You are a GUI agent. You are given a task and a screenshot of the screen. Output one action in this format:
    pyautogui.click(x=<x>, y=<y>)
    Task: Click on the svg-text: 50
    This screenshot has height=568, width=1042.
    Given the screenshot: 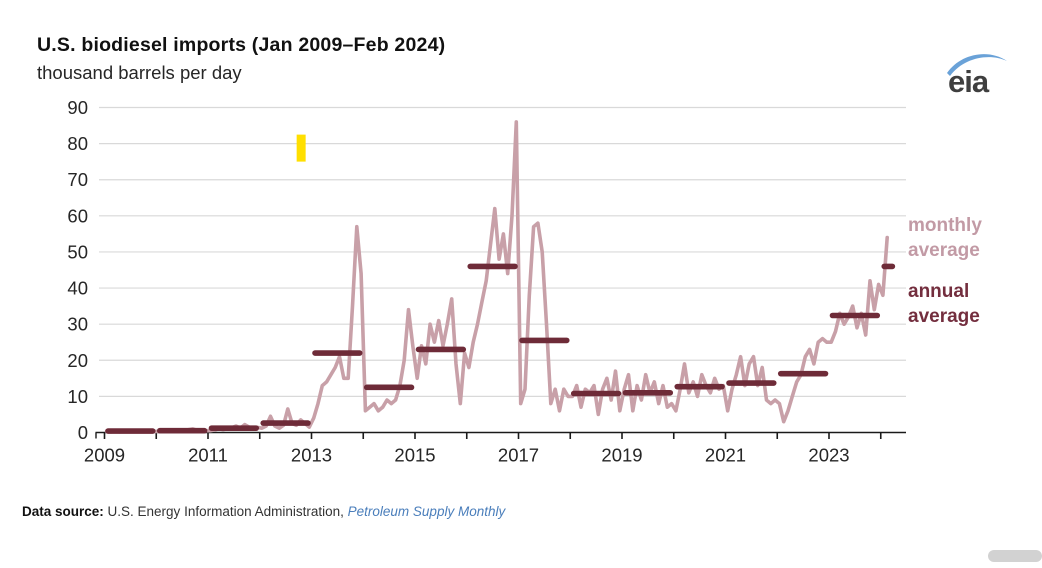 What is the action you would take?
    pyautogui.click(x=77, y=251)
    